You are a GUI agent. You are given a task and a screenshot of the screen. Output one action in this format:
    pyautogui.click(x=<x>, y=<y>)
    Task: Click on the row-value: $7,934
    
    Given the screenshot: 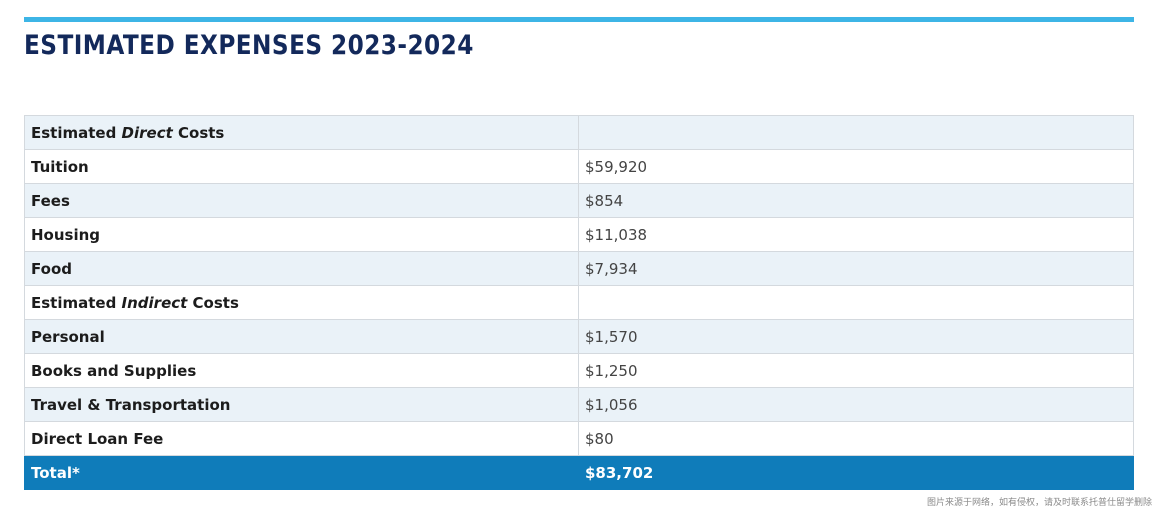 What is the action you would take?
    pyautogui.click(x=856, y=268)
    